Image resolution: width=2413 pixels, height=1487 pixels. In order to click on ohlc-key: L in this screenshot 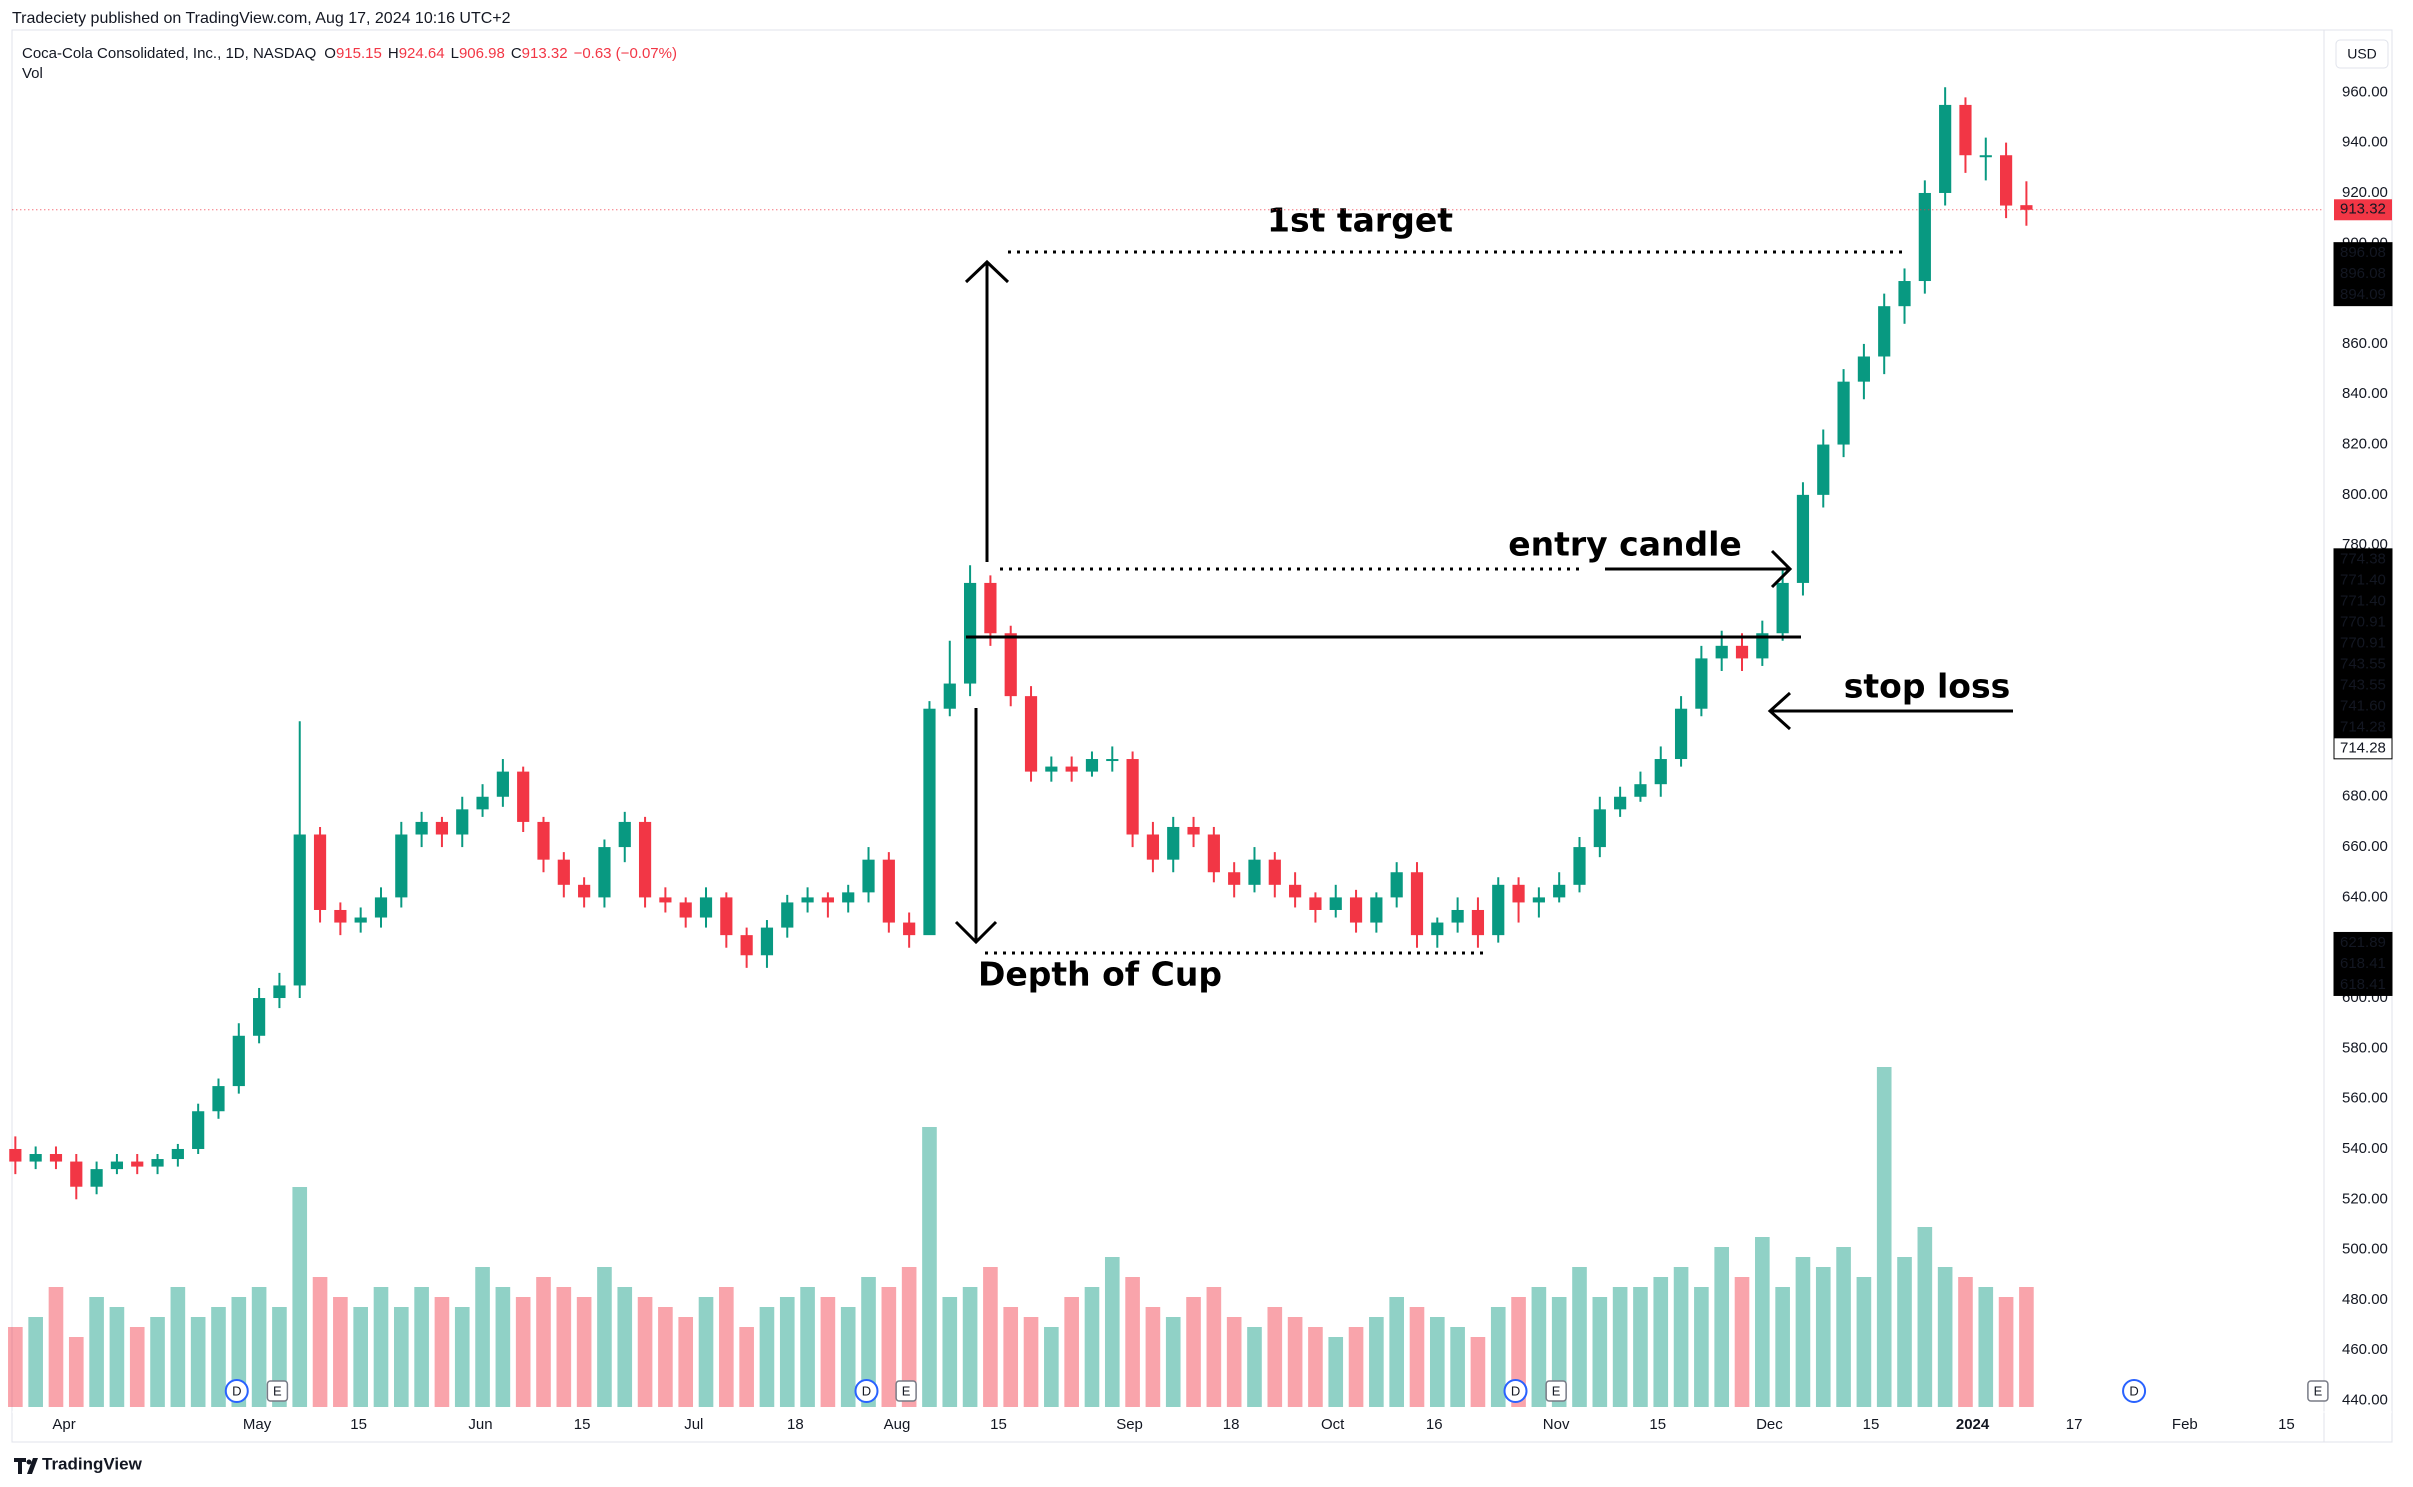, I will do `click(455, 53)`.